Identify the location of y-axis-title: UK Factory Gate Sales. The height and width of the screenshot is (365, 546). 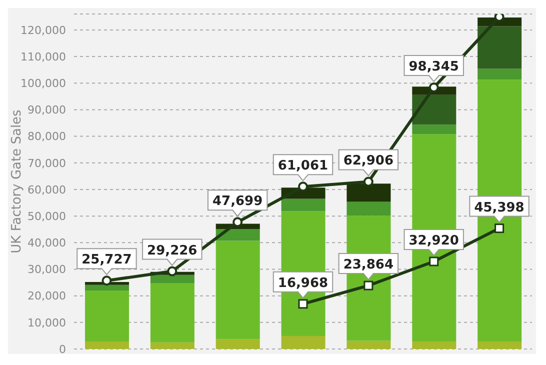
(17, 181).